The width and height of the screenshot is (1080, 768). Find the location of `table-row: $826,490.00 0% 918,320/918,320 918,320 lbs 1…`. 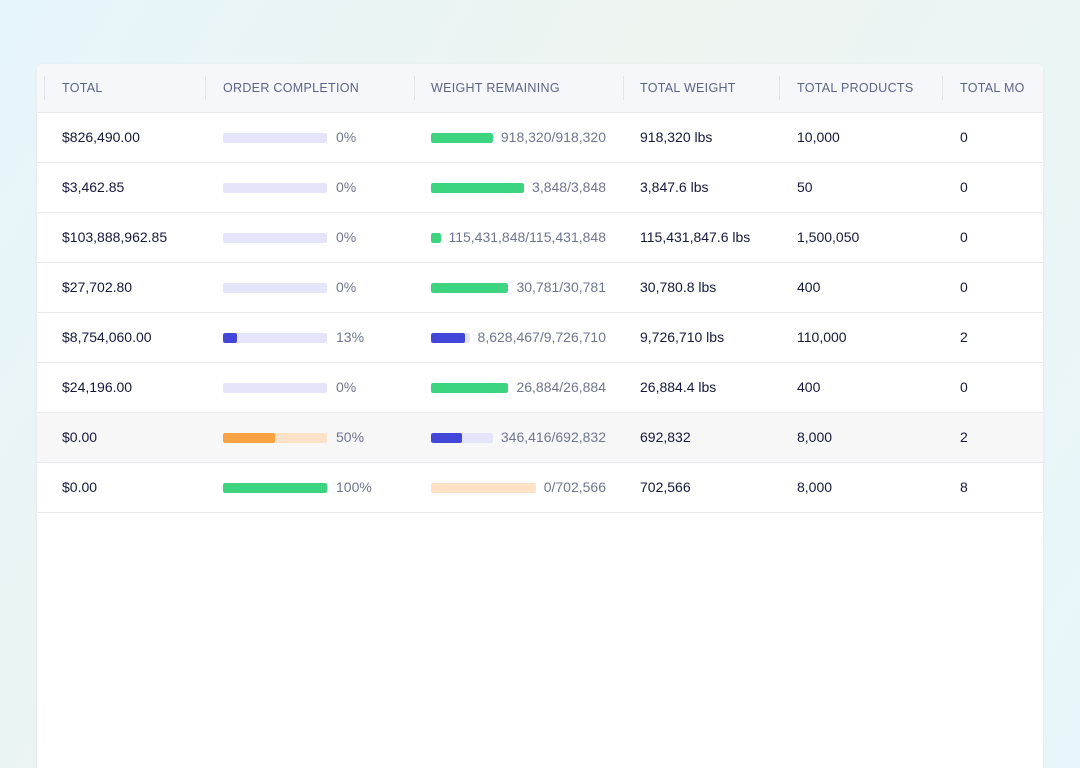

table-row: $826,490.00 0% 918,320/918,320 918,320 lbs 1… is located at coordinates (540, 138).